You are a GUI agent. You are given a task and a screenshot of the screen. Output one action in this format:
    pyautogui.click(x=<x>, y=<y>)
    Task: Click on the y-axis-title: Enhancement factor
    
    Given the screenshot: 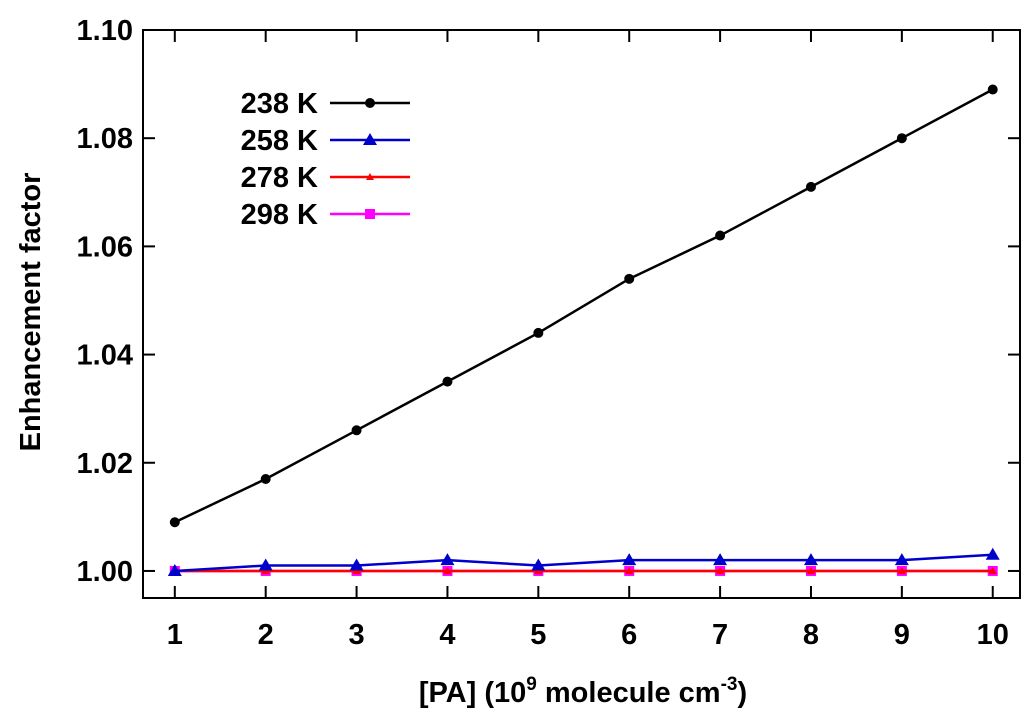 What is the action you would take?
    pyautogui.click(x=31, y=312)
    